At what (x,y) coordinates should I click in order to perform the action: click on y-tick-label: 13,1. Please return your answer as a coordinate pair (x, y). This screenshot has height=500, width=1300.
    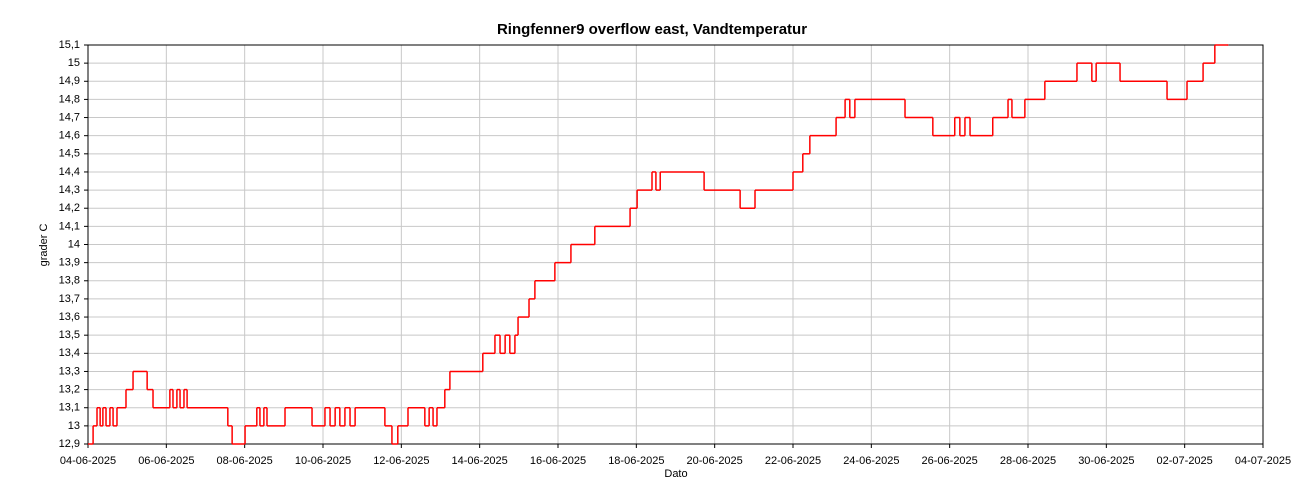
    Looking at the image, I should click on (69, 408).